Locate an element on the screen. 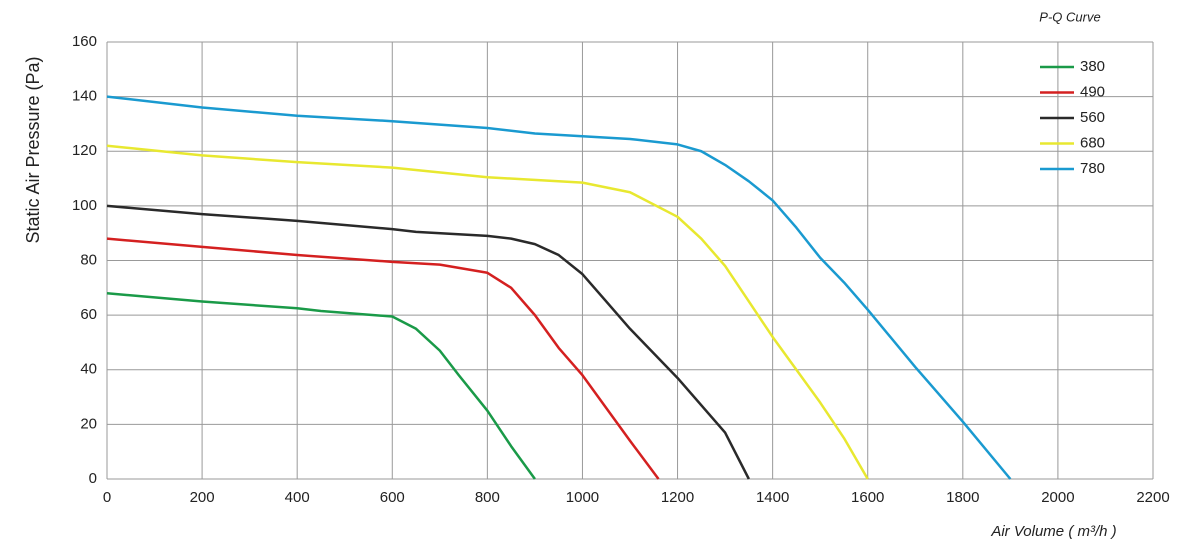 This screenshot has height=551, width=1200. x-tick-label: 1600 is located at coordinates (867, 497).